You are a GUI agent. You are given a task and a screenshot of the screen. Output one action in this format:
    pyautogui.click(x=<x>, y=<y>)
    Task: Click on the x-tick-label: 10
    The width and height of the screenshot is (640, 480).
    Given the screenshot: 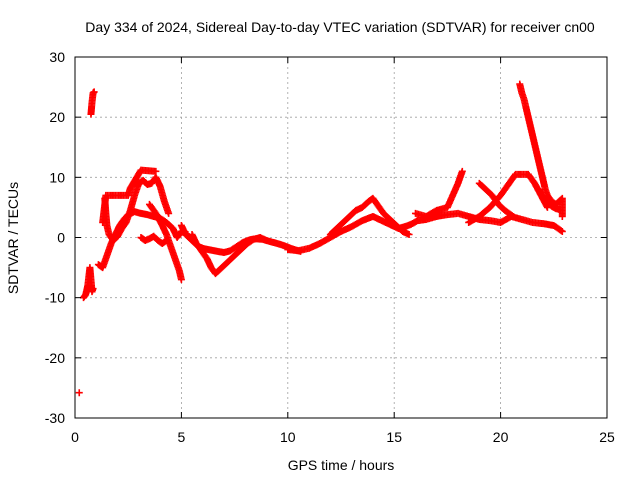 What is the action you would take?
    pyautogui.click(x=288, y=437)
    